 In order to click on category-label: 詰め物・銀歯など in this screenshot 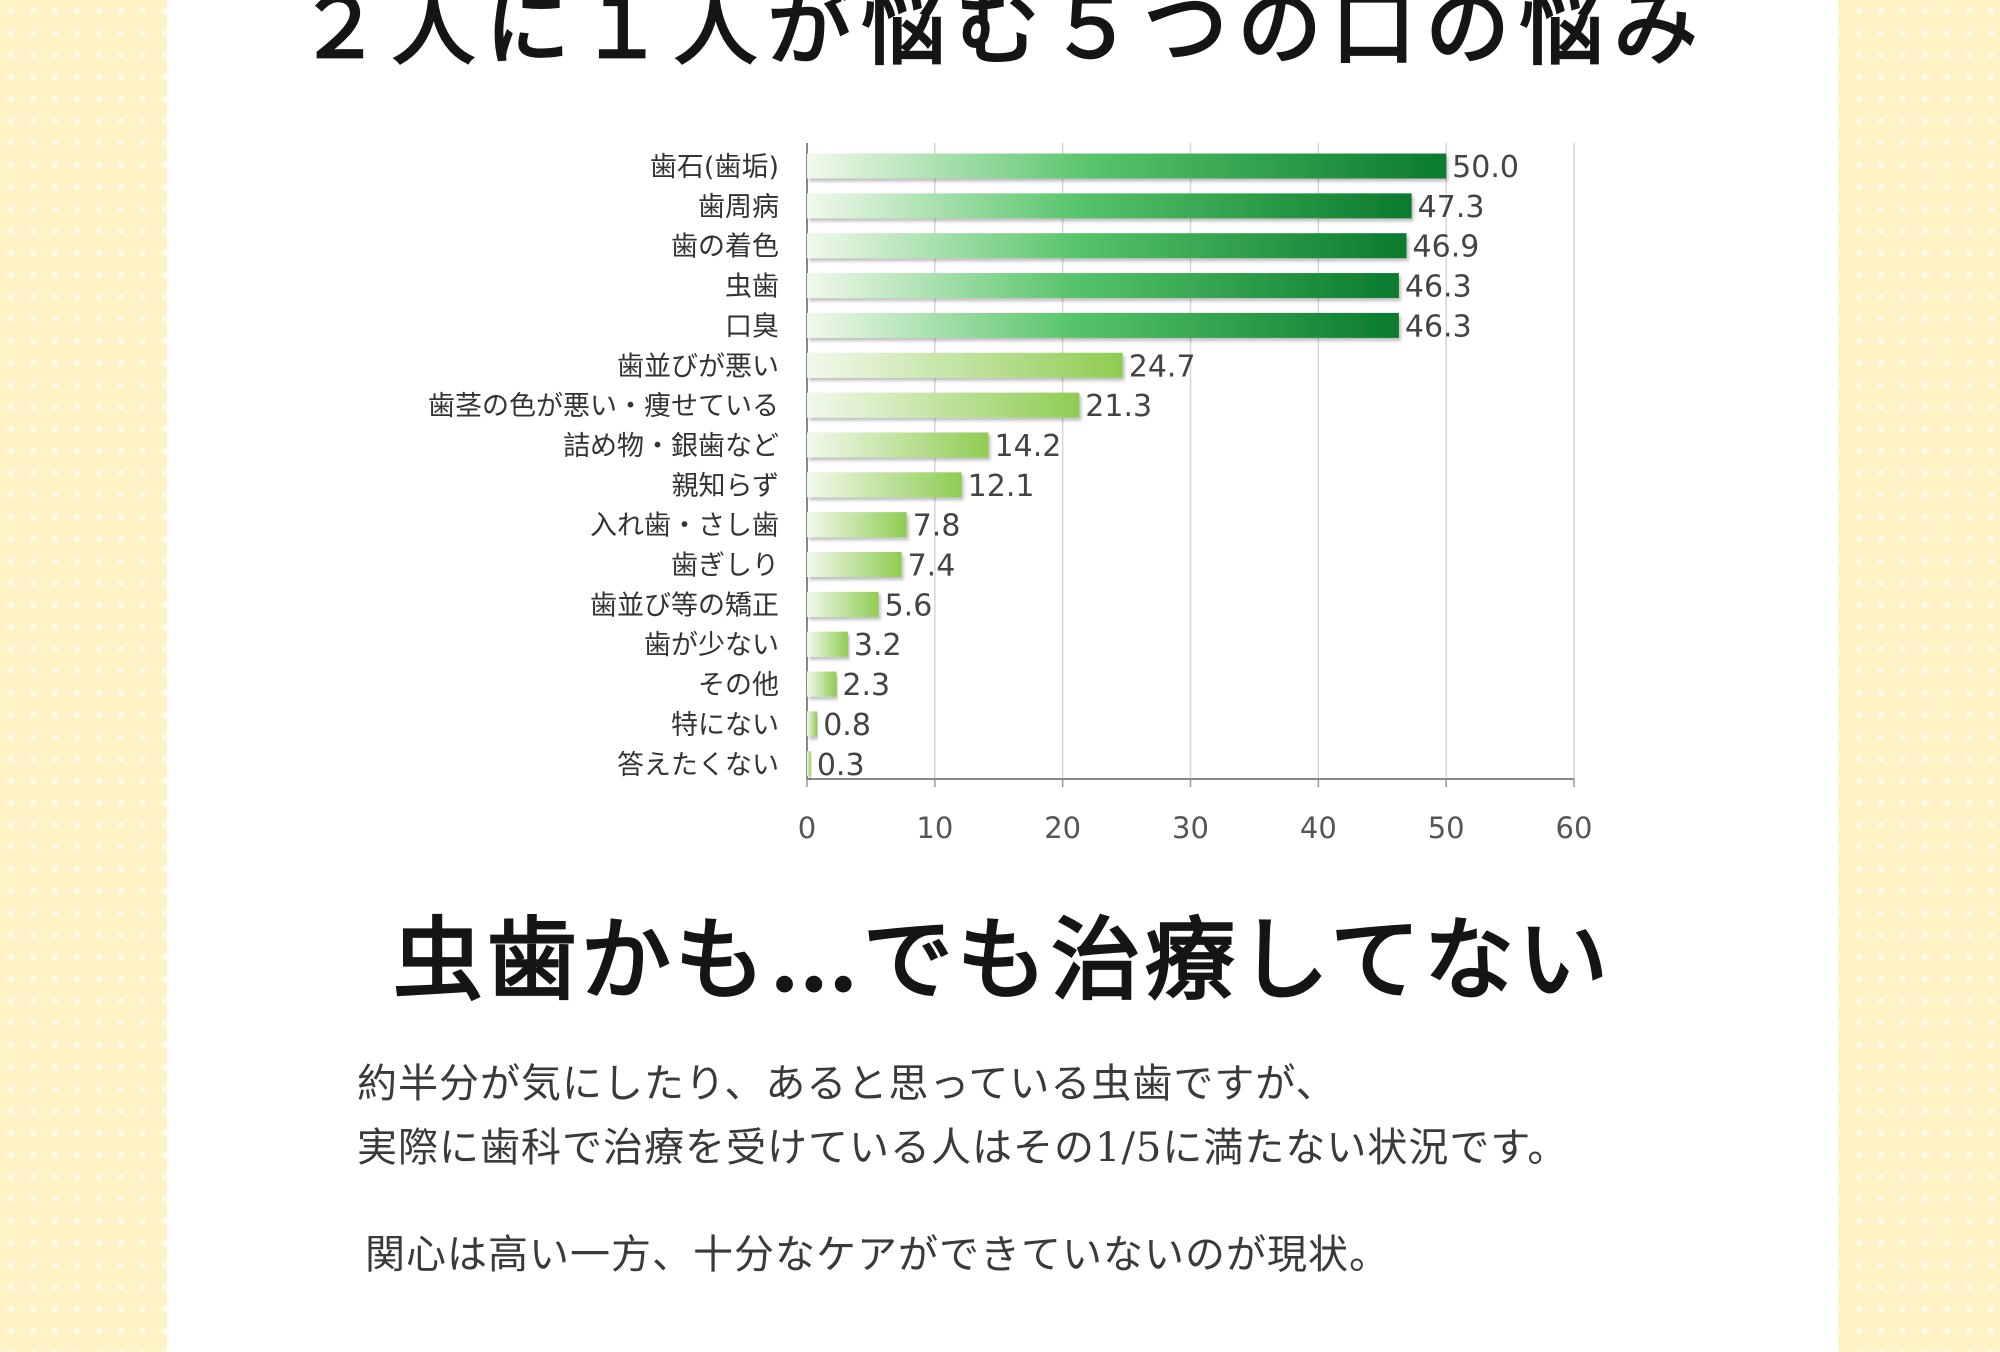, I will do `click(671, 446)`.